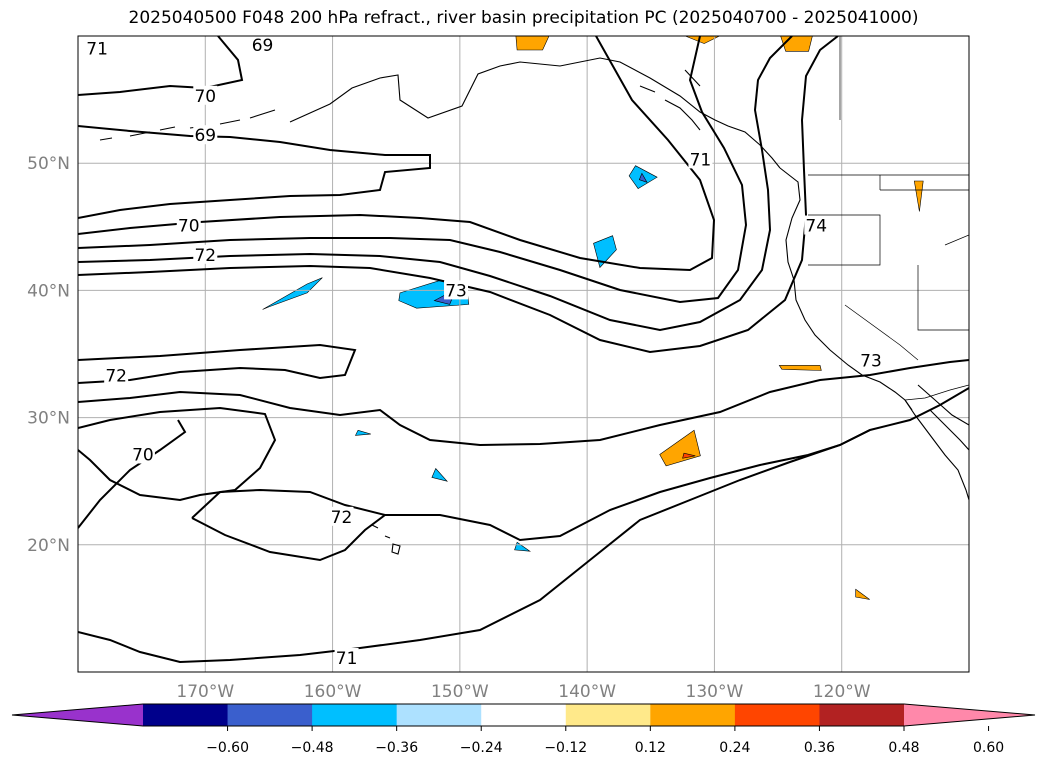 This screenshot has height=765, width=1047. What do you see at coordinates (819, 748) in the screenshot?
I see `colorbar-tick-label: 0.36` at bounding box center [819, 748].